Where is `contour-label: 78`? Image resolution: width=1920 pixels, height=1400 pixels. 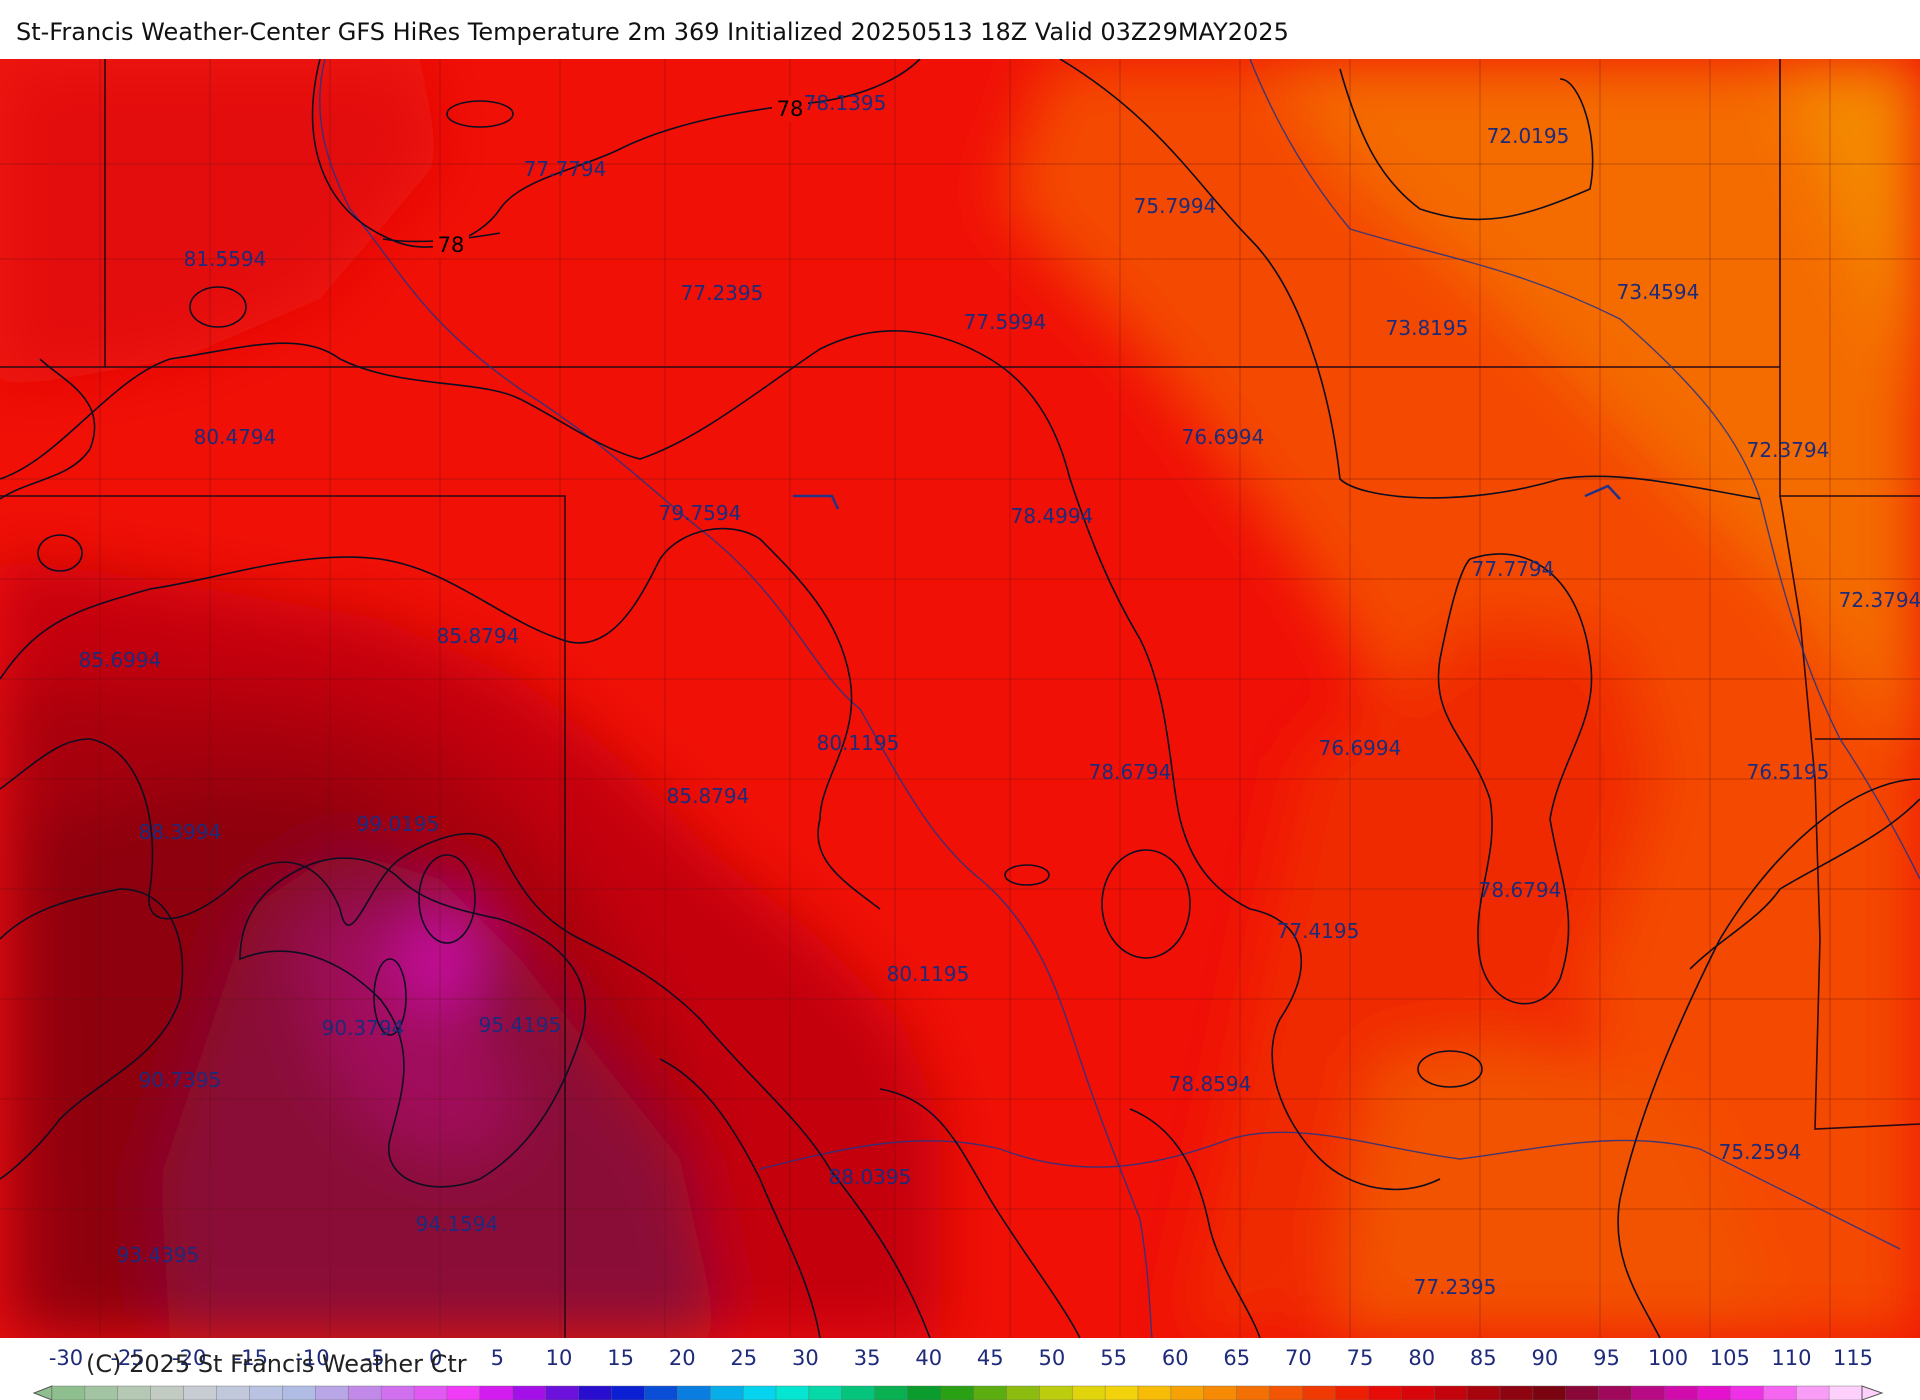
contour-label: 78 is located at coordinates (451, 245).